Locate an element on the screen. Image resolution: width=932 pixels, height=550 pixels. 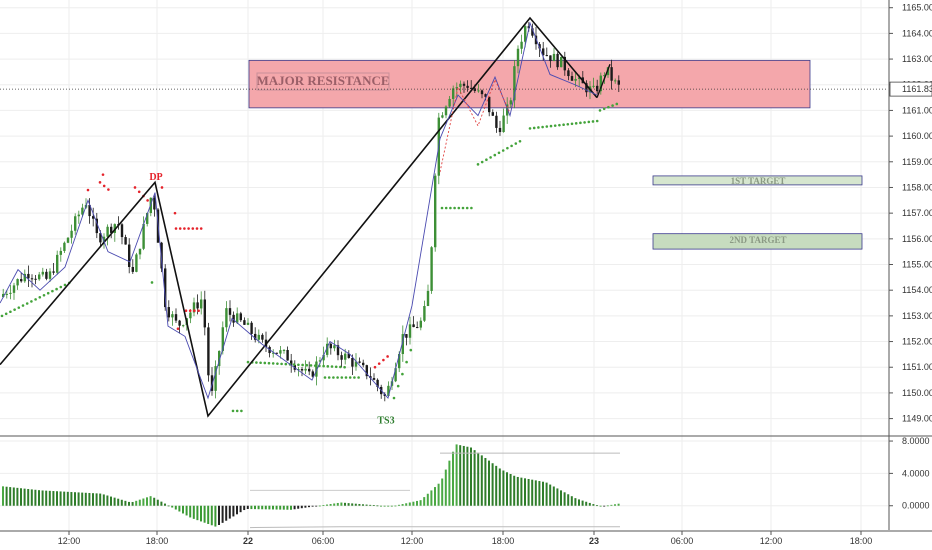
oscillator-pane is located at coordinates (311, 486).